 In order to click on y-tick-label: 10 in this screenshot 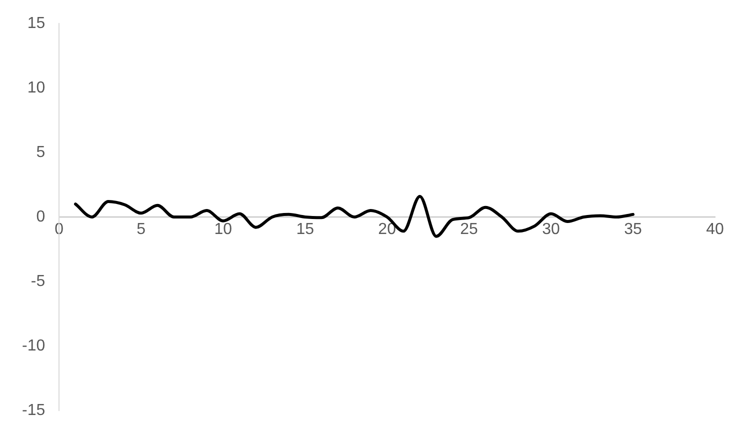, I will do `click(36, 87)`.